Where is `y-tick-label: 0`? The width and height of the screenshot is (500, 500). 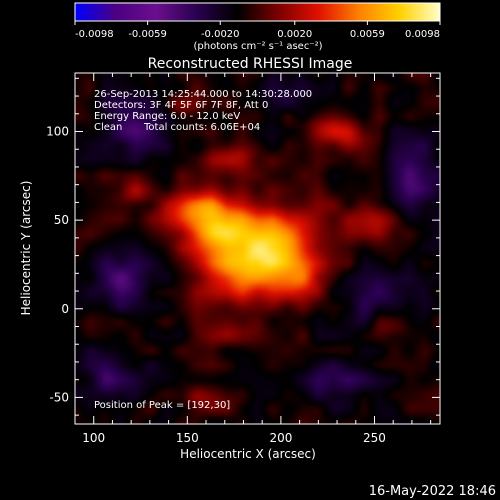
y-tick-label: 0 is located at coordinates (65, 309).